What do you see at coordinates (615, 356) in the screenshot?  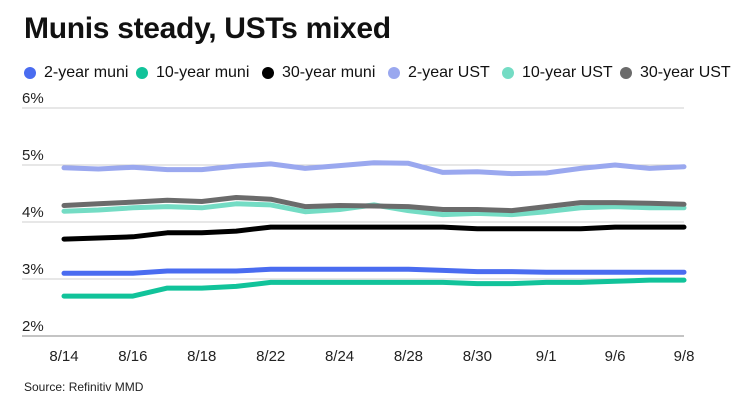 I see `x-tick-label: 9/6` at bounding box center [615, 356].